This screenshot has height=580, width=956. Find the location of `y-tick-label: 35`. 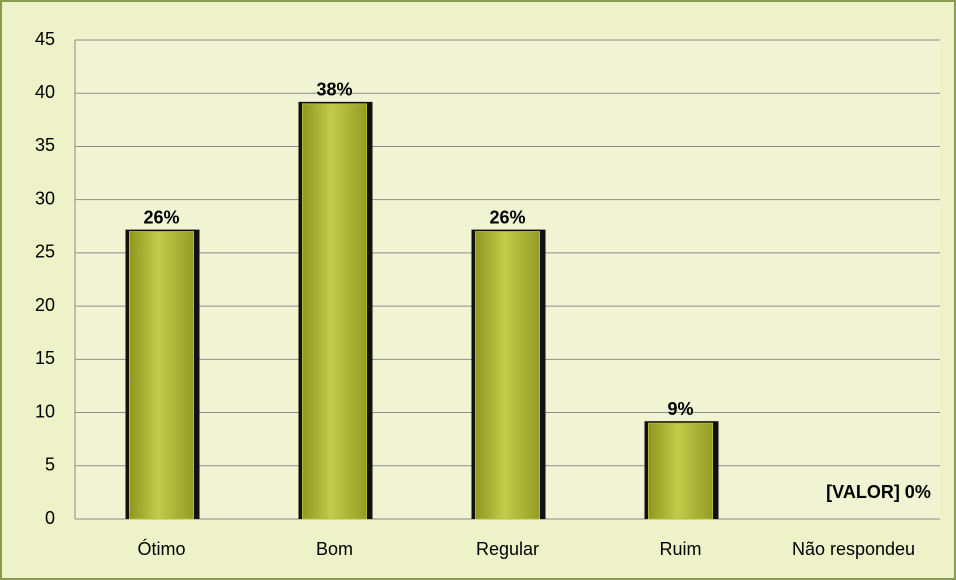

y-tick-label: 35 is located at coordinates (45, 145).